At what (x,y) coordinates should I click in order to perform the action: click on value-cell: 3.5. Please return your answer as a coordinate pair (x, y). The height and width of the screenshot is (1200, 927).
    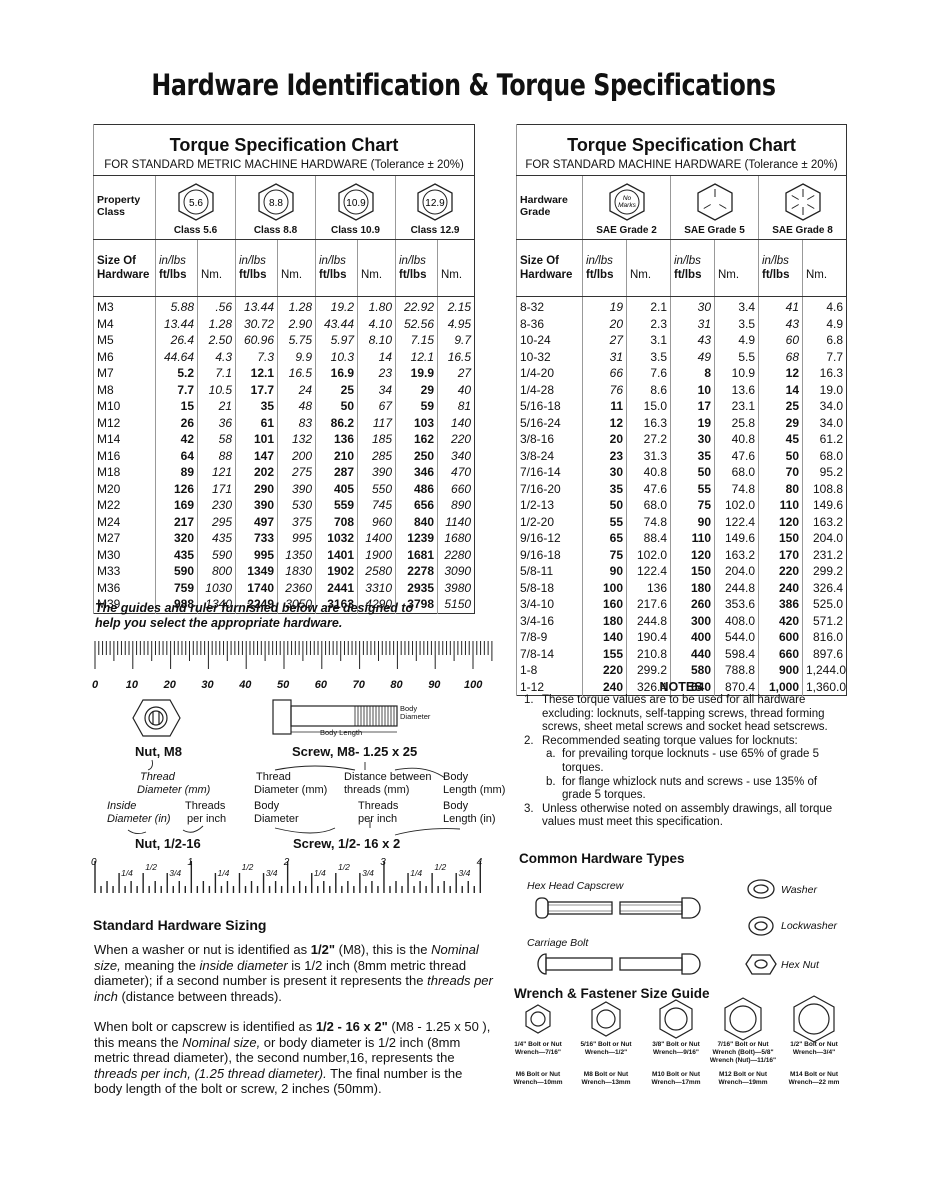
    Looking at the image, I should click on (648, 356).